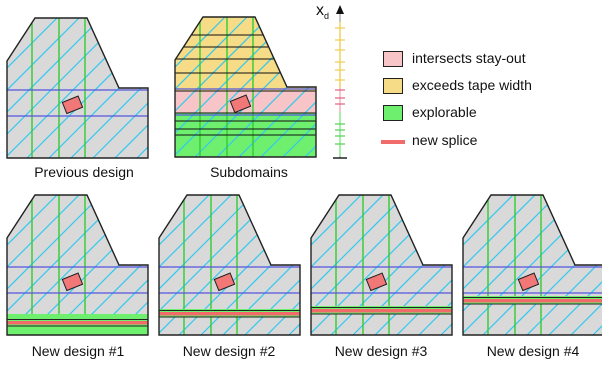  What do you see at coordinates (469, 58) in the screenshot?
I see `legend-label-intersects: intersects stay-out` at bounding box center [469, 58].